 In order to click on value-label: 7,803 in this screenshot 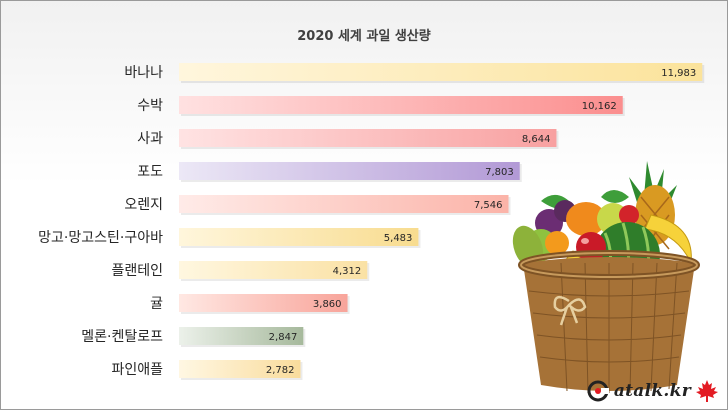, I will do `click(499, 172)`.